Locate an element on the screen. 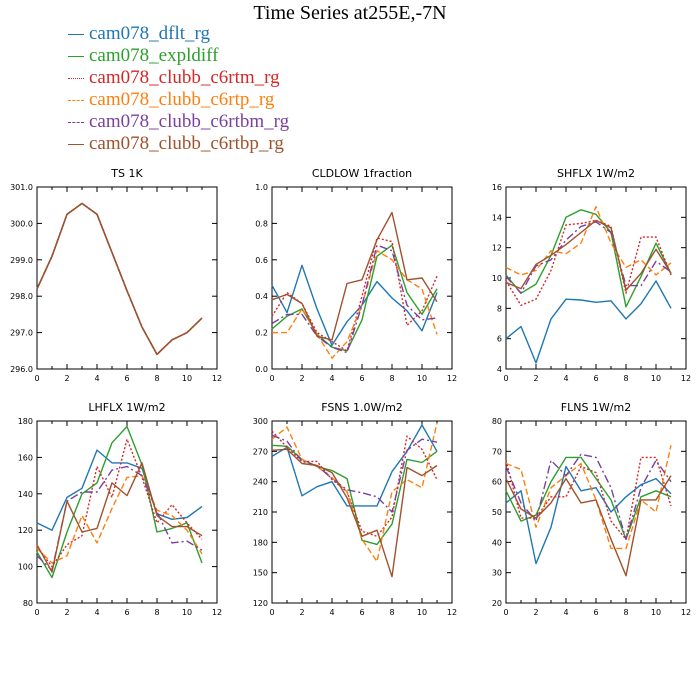 This screenshot has width=700, height=700. y-tick-label: 180 is located at coordinates (25, 421).